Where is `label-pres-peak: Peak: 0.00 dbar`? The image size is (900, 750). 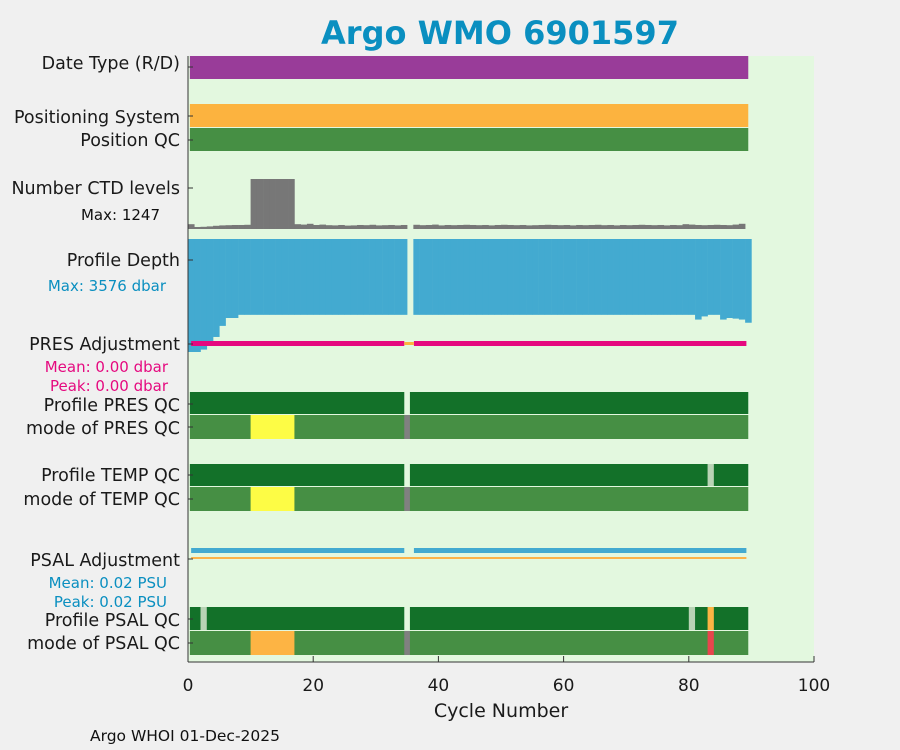 label-pres-peak: Peak: 0.00 dbar is located at coordinates (109, 386).